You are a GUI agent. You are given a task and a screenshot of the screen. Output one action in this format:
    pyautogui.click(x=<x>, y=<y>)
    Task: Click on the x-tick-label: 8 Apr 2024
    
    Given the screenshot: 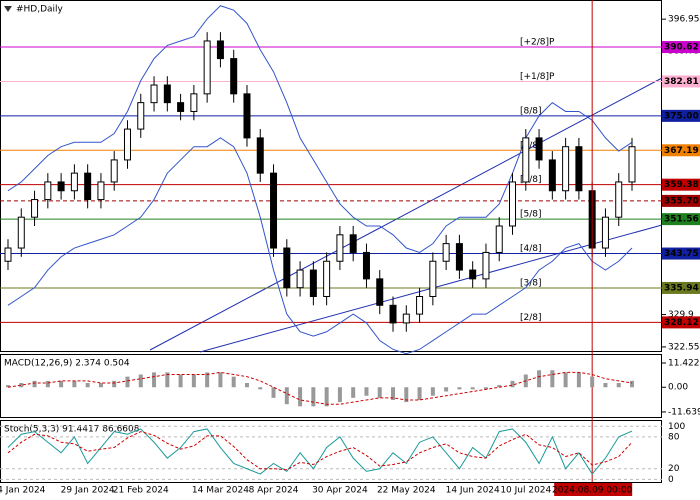 What is the action you would take?
    pyautogui.click(x=274, y=491)
    